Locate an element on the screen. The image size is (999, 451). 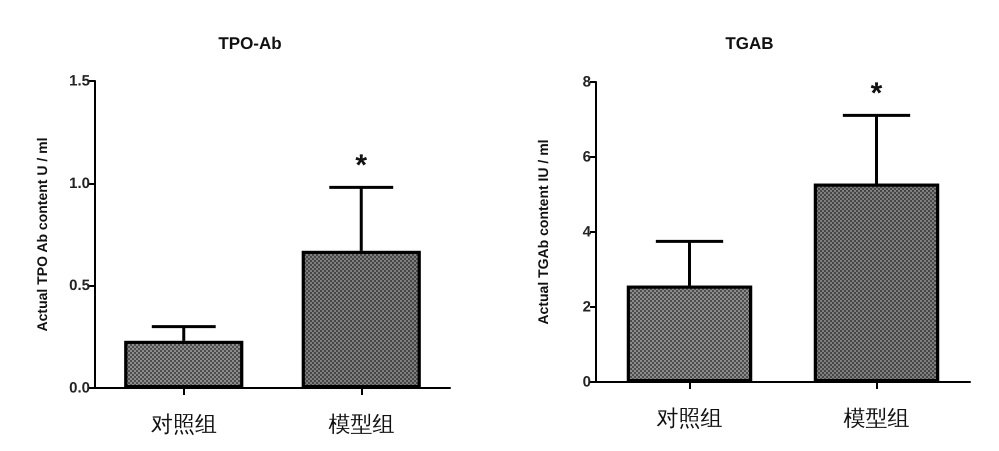
chart-title: TPO-Ab is located at coordinates (250, 43).